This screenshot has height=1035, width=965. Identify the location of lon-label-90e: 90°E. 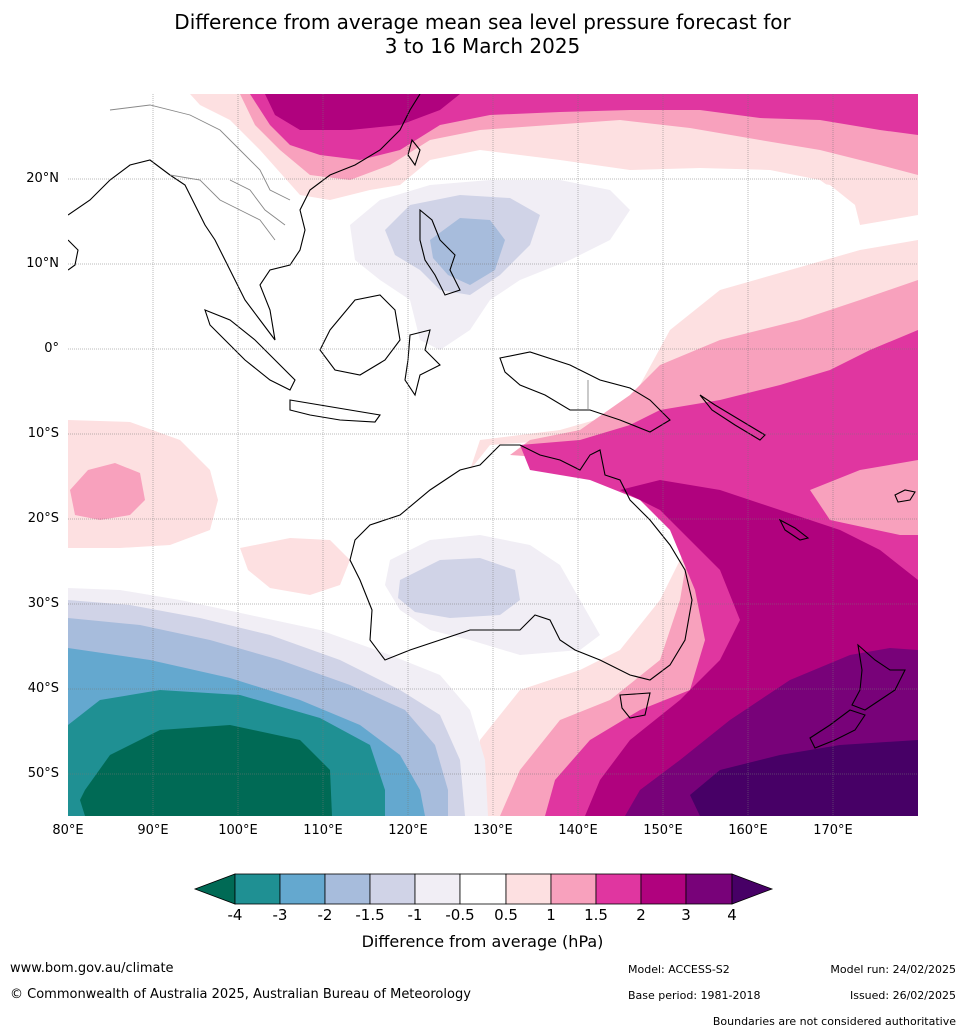
(153, 830).